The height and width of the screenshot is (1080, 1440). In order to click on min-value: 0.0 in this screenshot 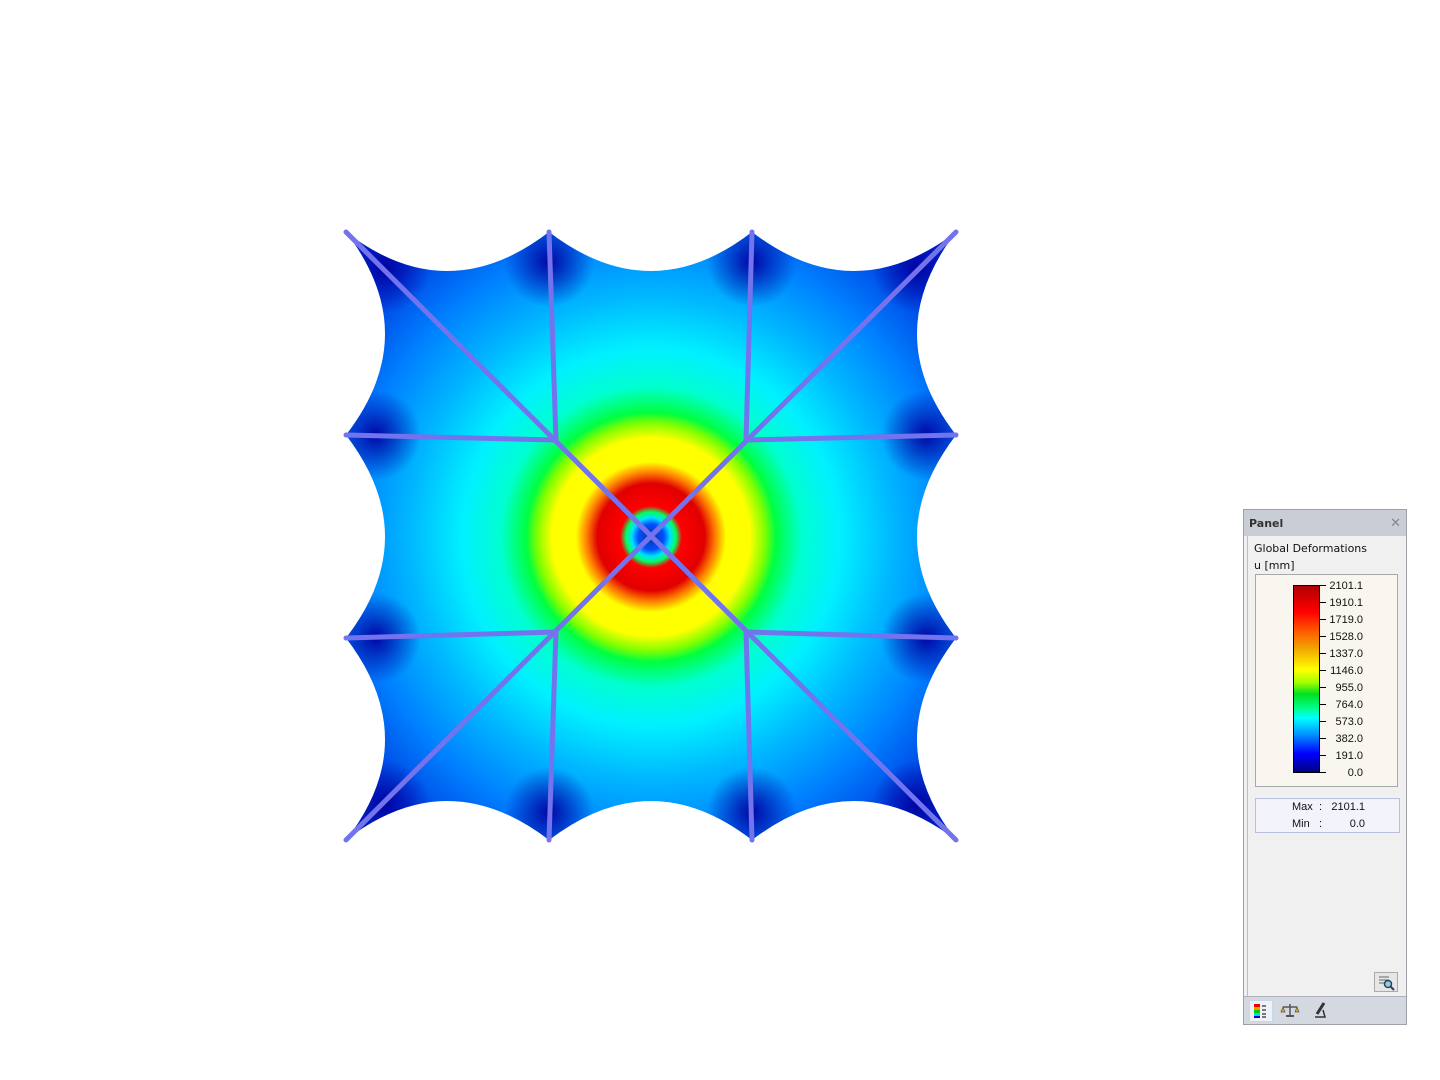, I will do `click(1357, 824)`.